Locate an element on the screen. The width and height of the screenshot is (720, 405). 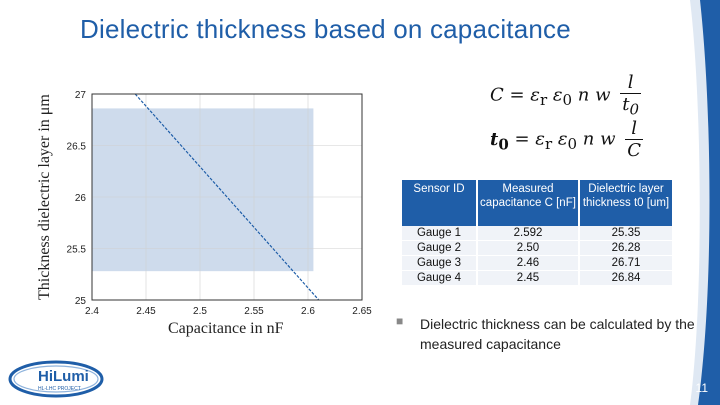
column-header: Dielectric layer thickness t0 [um] is located at coordinates (626, 203).